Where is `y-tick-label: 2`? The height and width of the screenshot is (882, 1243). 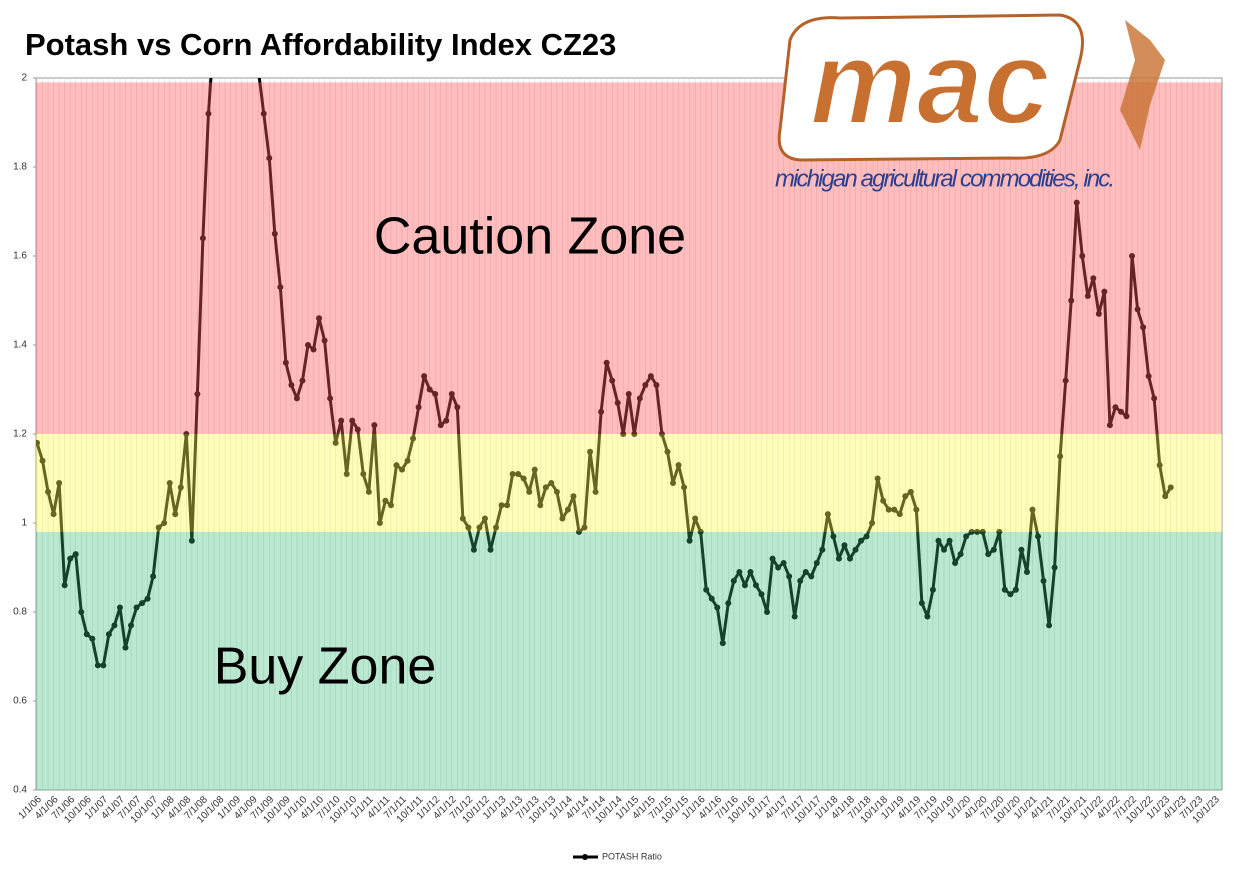
y-tick-label: 2 is located at coordinates (24, 78).